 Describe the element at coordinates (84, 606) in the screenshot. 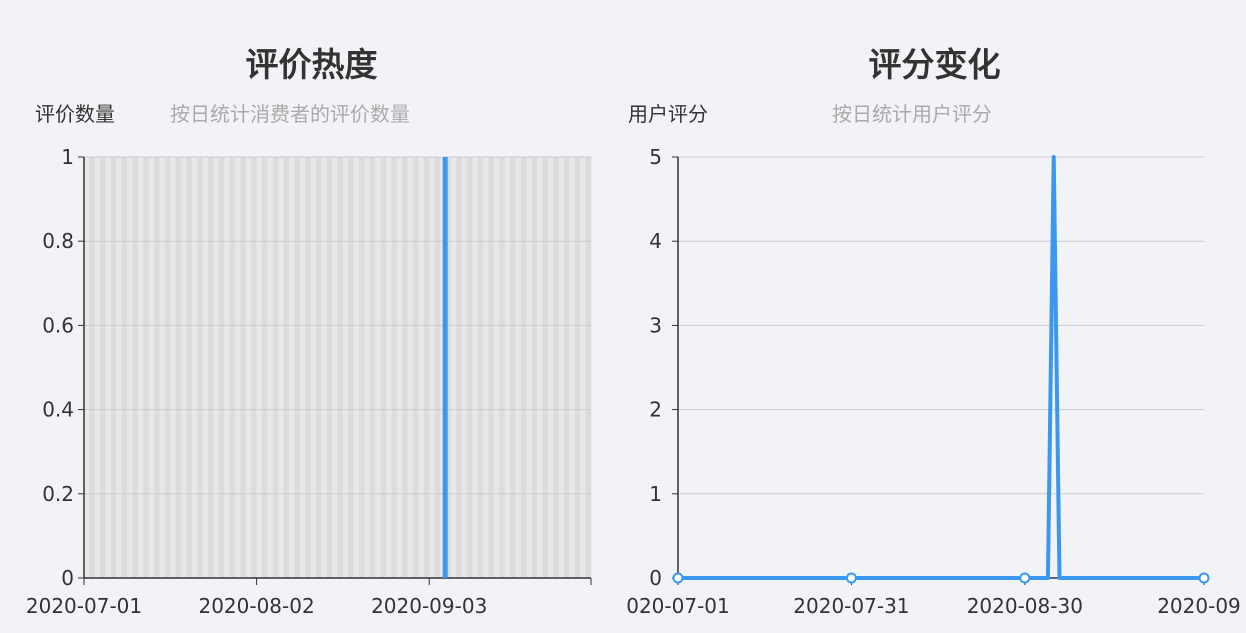

I see `x-tick-label: 2020-07-01` at that location.